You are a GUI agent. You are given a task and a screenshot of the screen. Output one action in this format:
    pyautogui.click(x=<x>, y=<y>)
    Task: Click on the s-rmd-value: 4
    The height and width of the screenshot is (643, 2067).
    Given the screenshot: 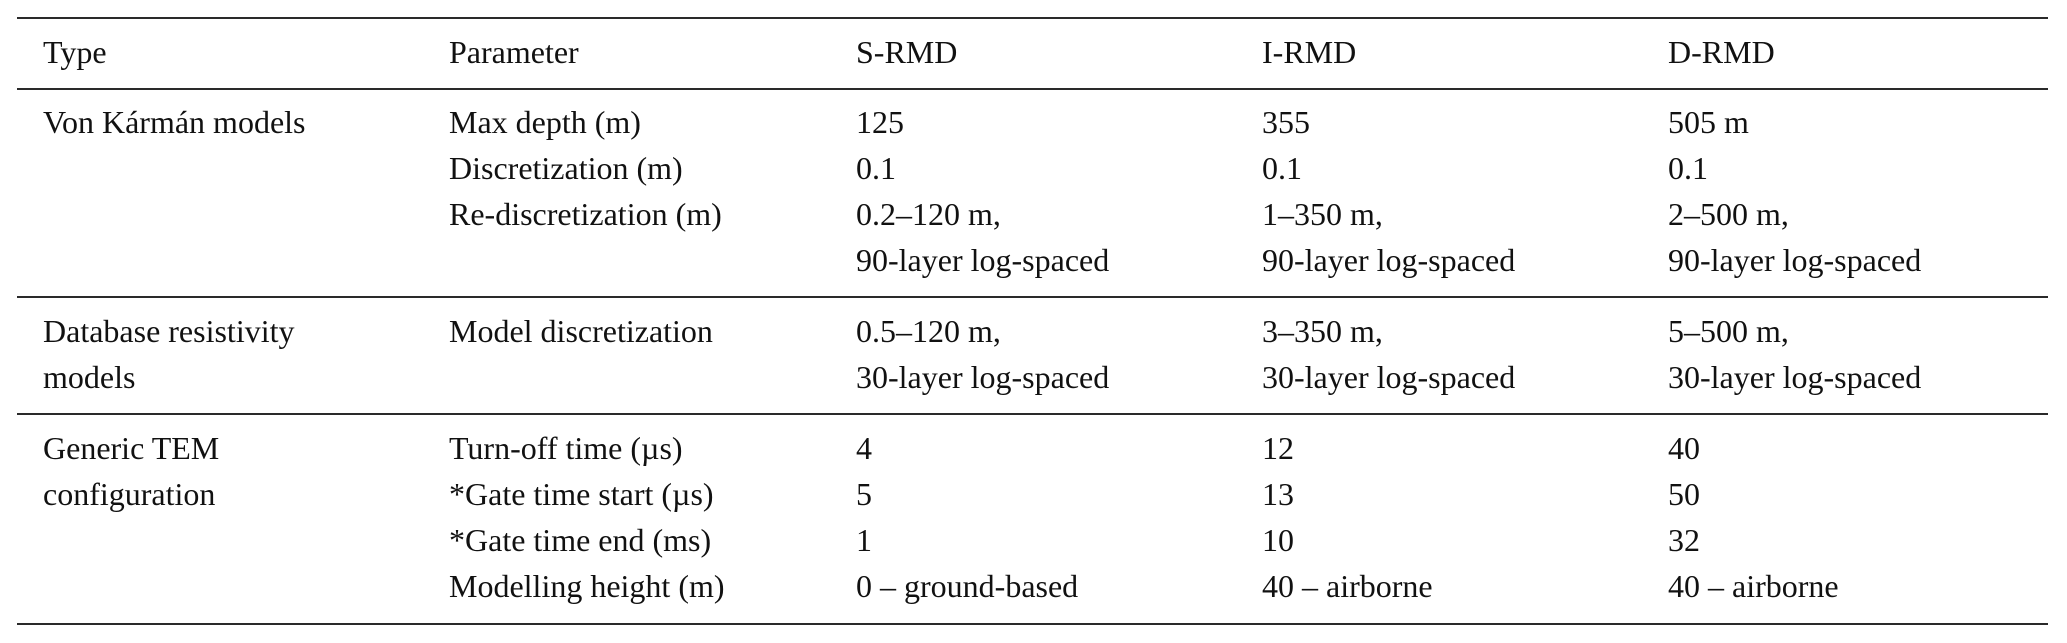 What is the action you would take?
    pyautogui.click(x=864, y=448)
    